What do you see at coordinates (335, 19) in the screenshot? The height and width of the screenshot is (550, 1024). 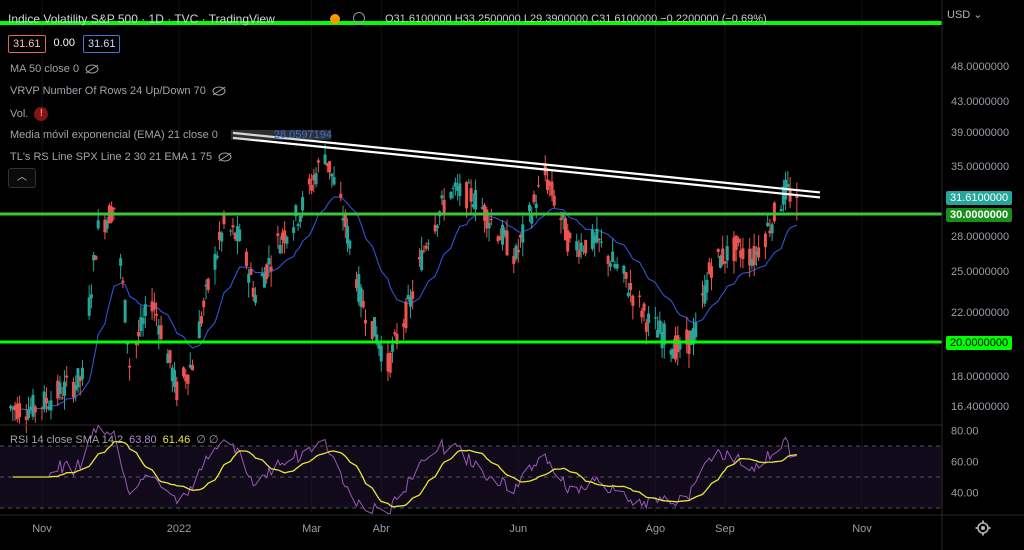 I see `market-status-icon` at bounding box center [335, 19].